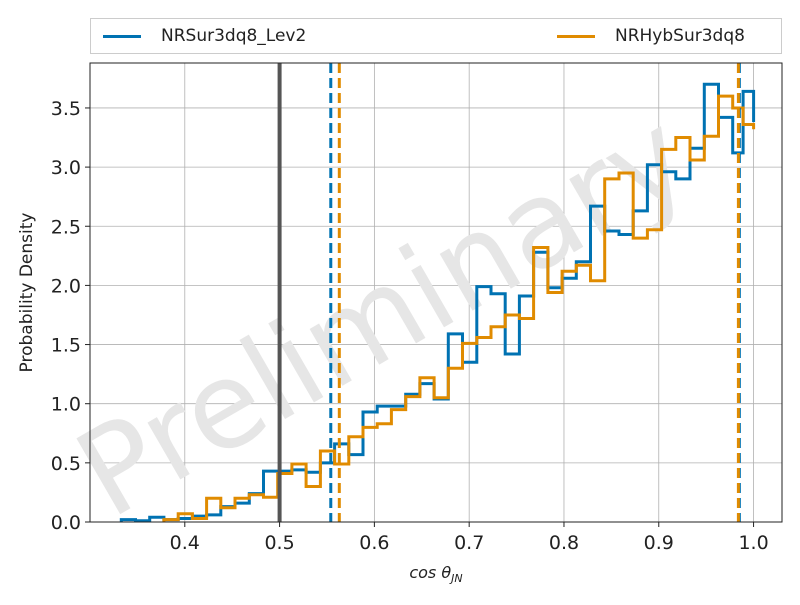 The image size is (800, 605). Describe the element at coordinates (66, 168) in the screenshot. I see `y-tick-label: 3.0` at that location.